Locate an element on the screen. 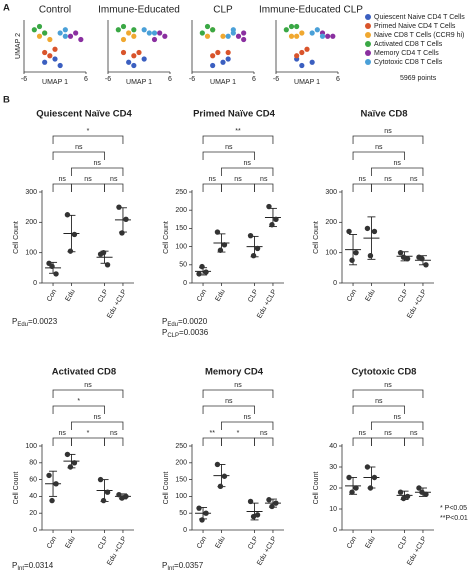 This screenshot has height=577, width=474. p-value: =0.0036 is located at coordinates (194, 332).